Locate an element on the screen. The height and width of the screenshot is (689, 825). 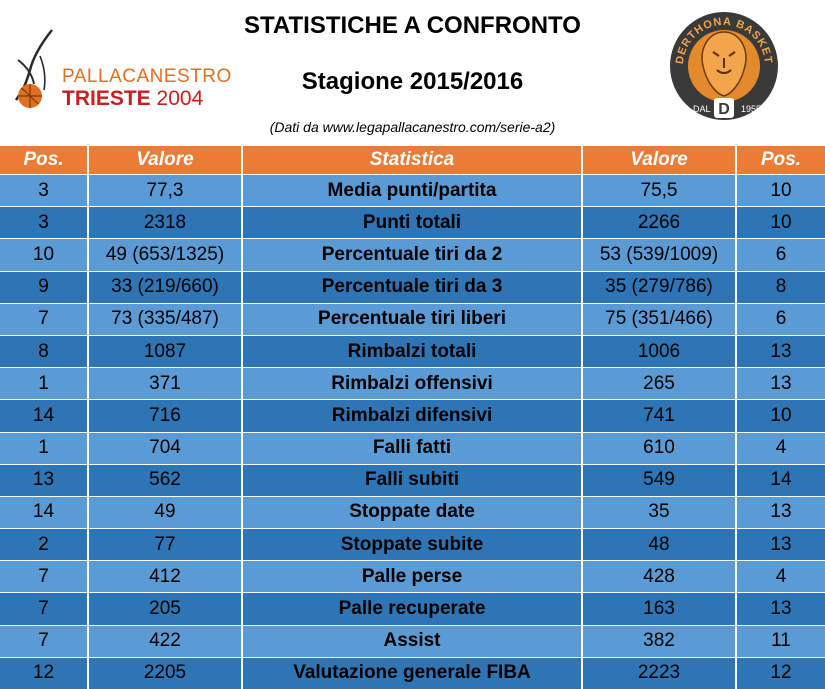
value-trieste: 422 is located at coordinates (165, 641).